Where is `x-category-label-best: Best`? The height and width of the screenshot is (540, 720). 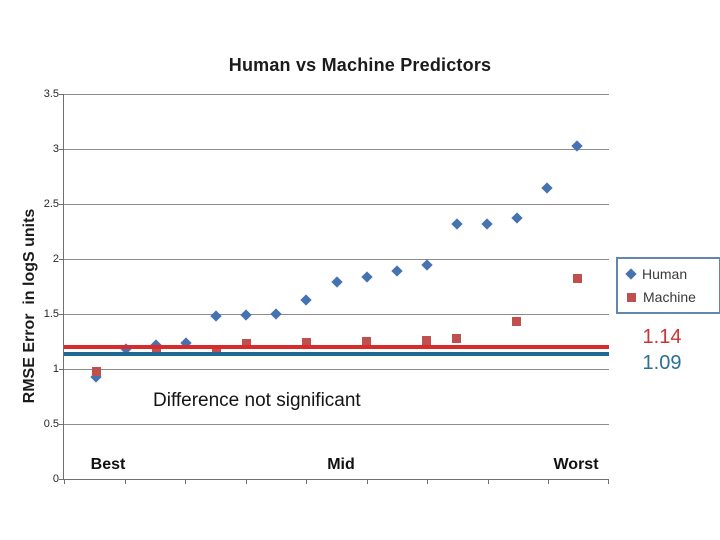 x-category-label-best: Best is located at coordinates (108, 464).